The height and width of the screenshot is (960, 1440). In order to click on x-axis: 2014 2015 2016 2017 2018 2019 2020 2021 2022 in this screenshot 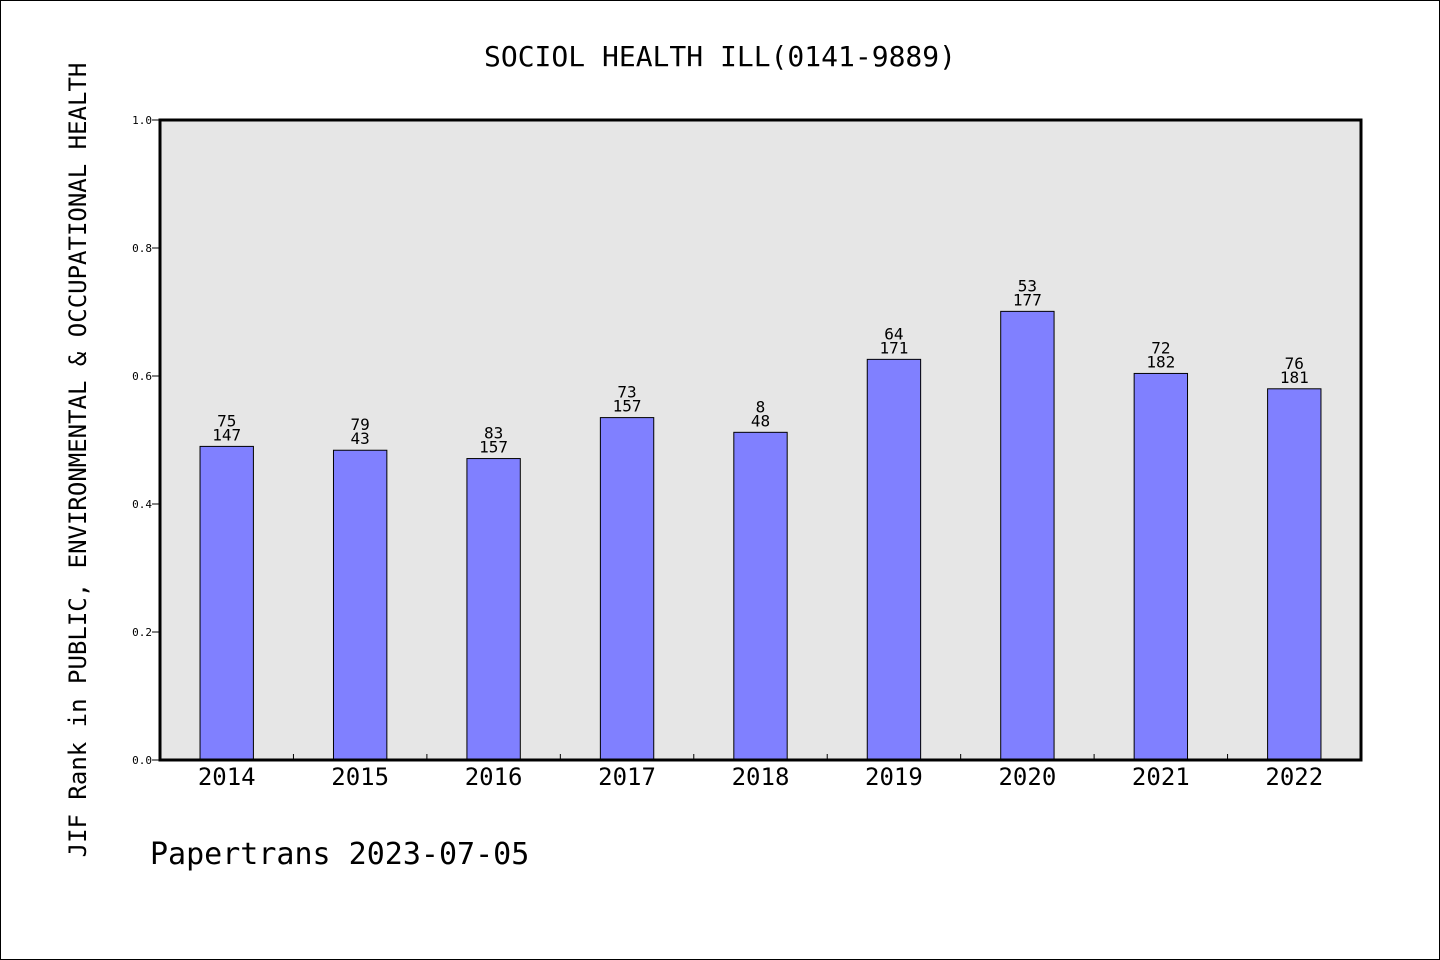, I will do `click(760, 772)`.